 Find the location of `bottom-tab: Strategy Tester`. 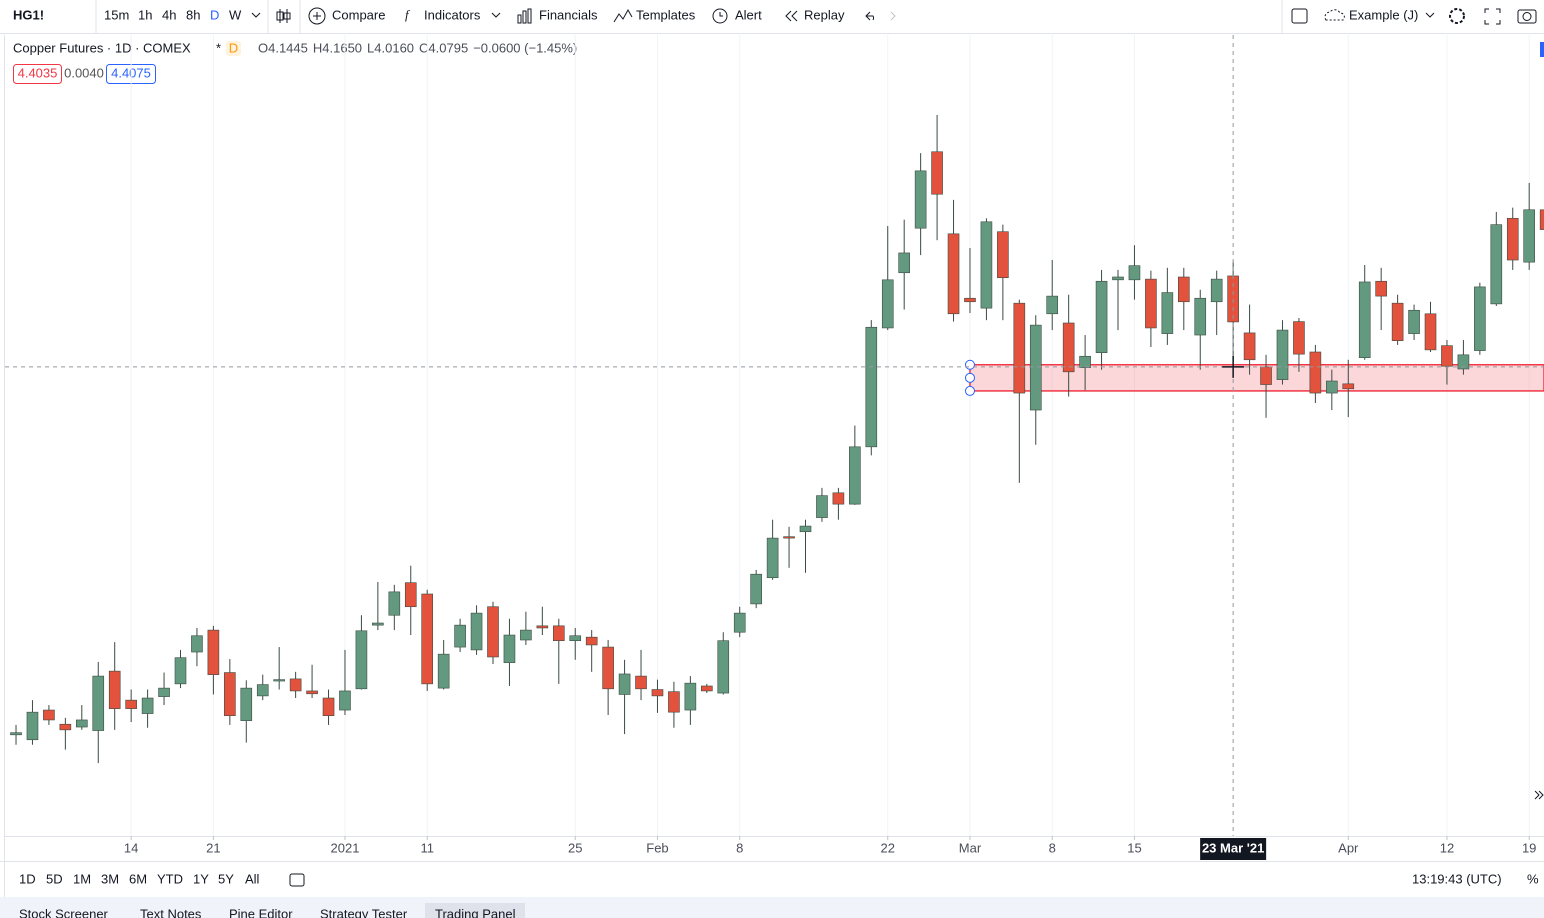

bottom-tab: Strategy Tester is located at coordinates (364, 912).